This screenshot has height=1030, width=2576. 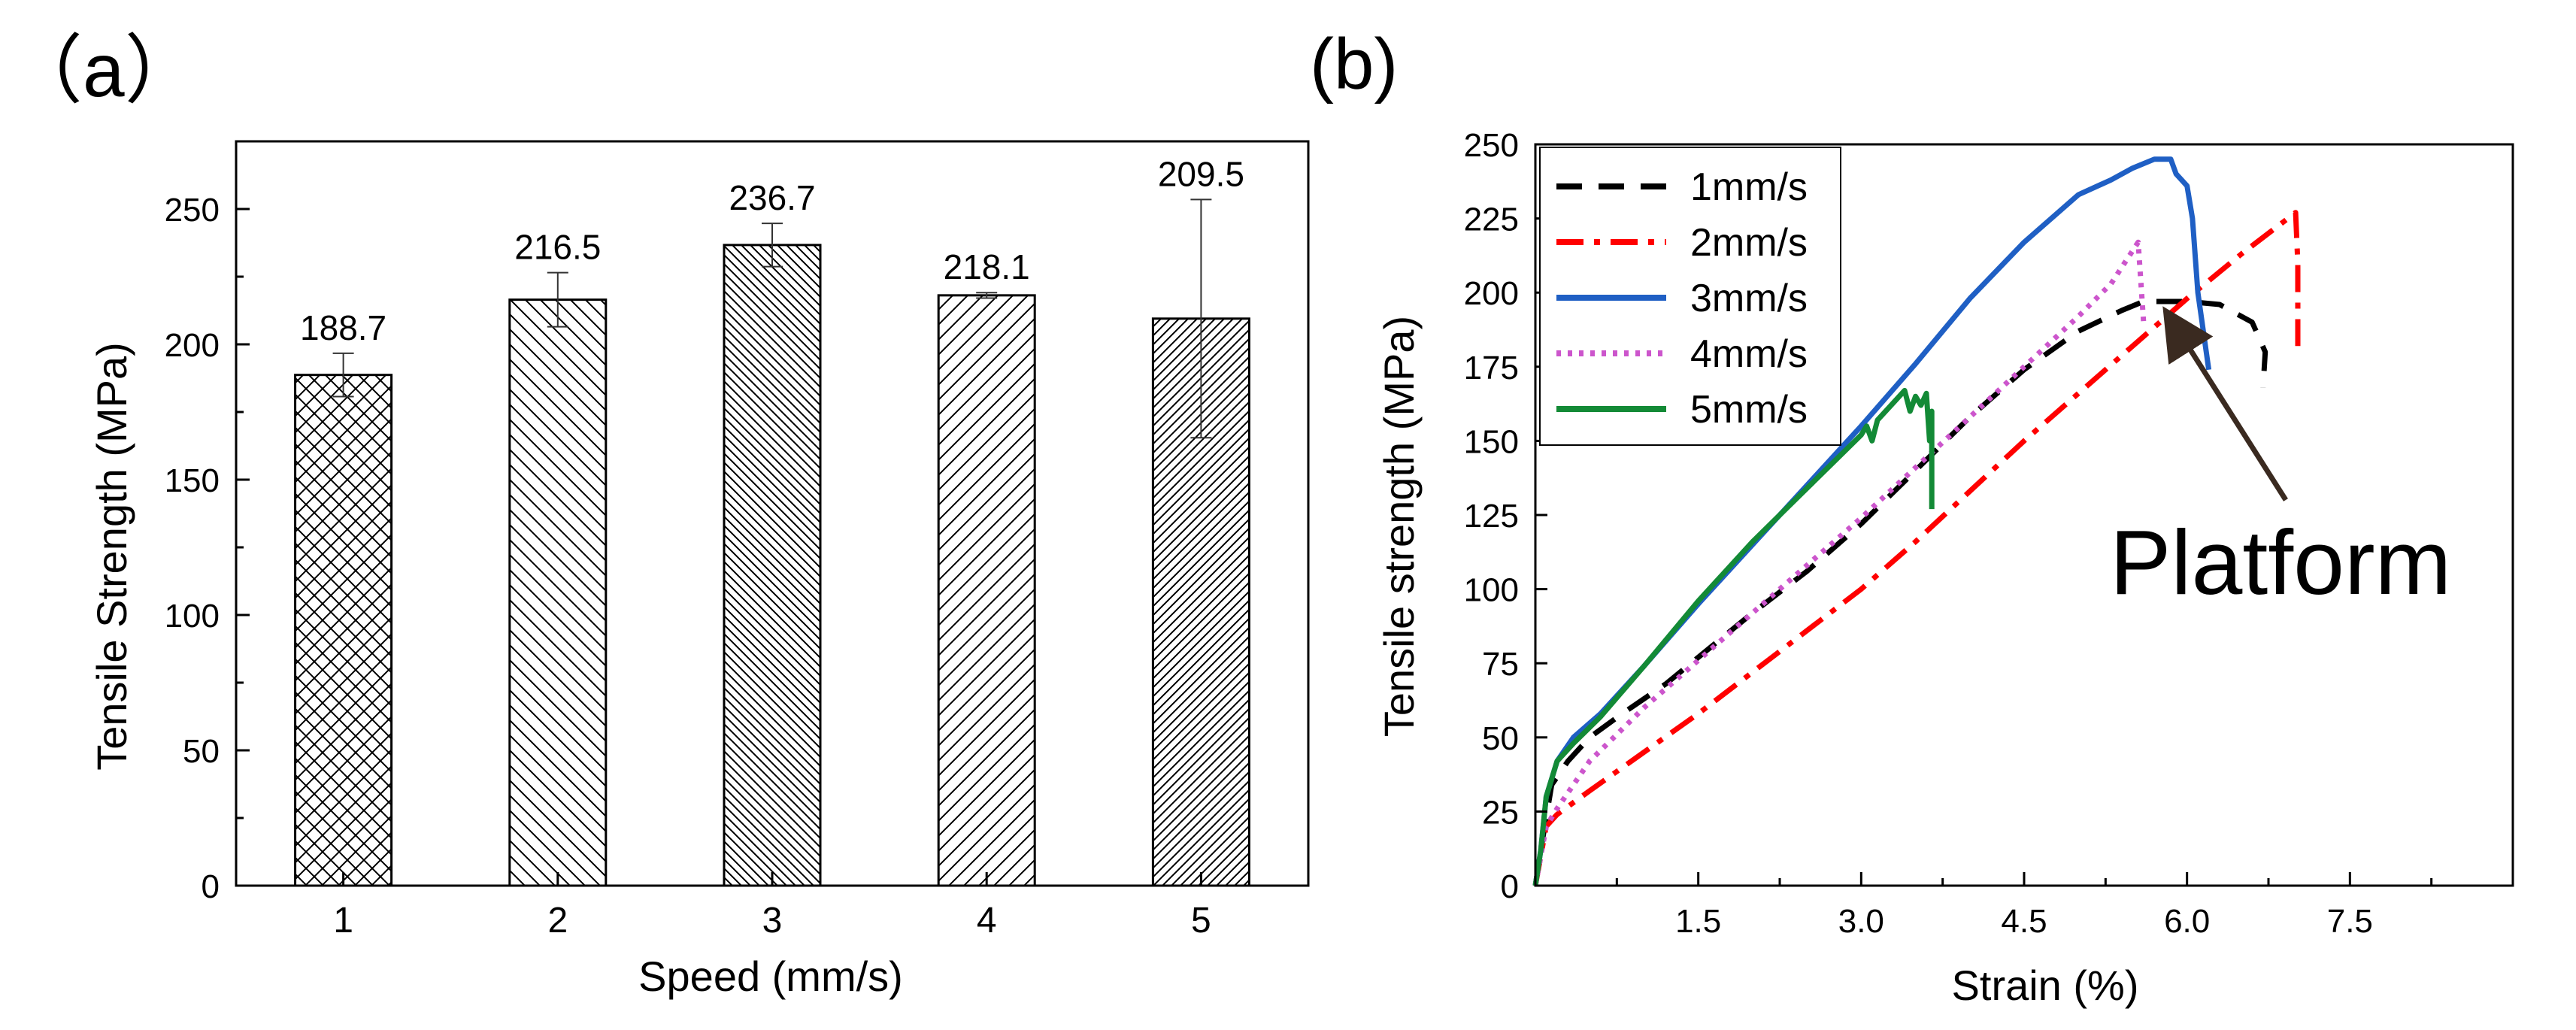 What do you see at coordinates (772, 198) in the screenshot?
I see `bar-value-label: 236.7` at bounding box center [772, 198].